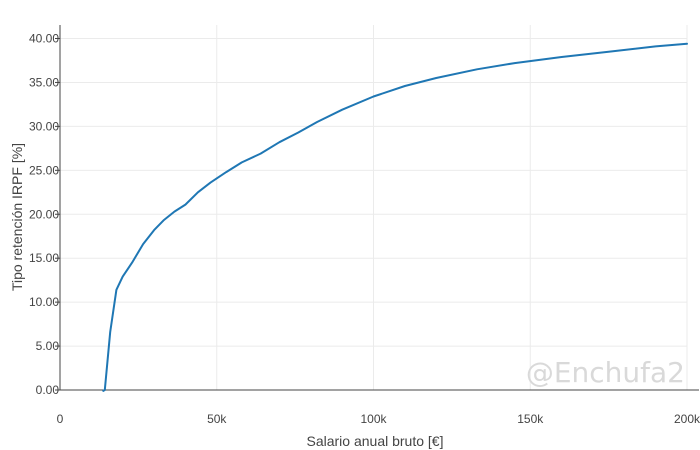 This screenshot has height=450, width=700. Describe the element at coordinates (373, 419) in the screenshot. I see `x-tick-label: 100k` at that location.